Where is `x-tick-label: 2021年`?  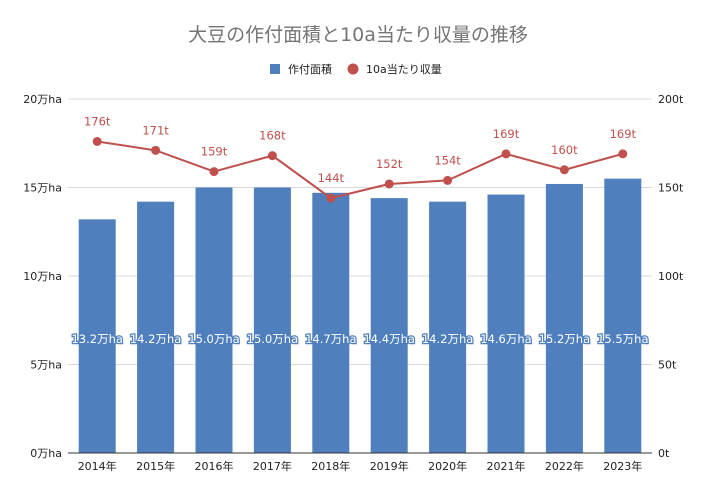 x-tick-label: 2021年 is located at coordinates (506, 466).